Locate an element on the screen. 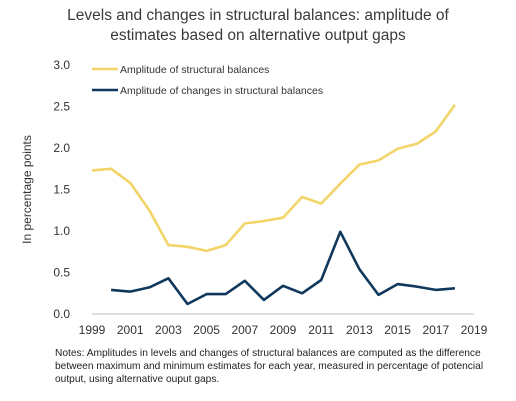  y-tick-label: 2.0 is located at coordinates (61, 148).